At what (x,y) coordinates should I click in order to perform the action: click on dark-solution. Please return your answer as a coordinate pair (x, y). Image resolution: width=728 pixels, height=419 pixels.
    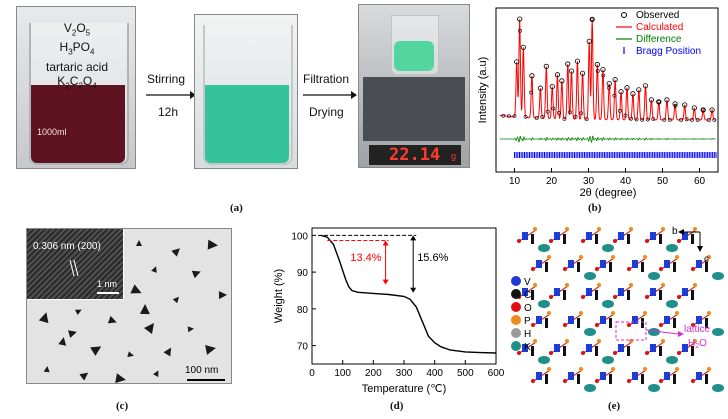
    Looking at the image, I should click on (78, 124).